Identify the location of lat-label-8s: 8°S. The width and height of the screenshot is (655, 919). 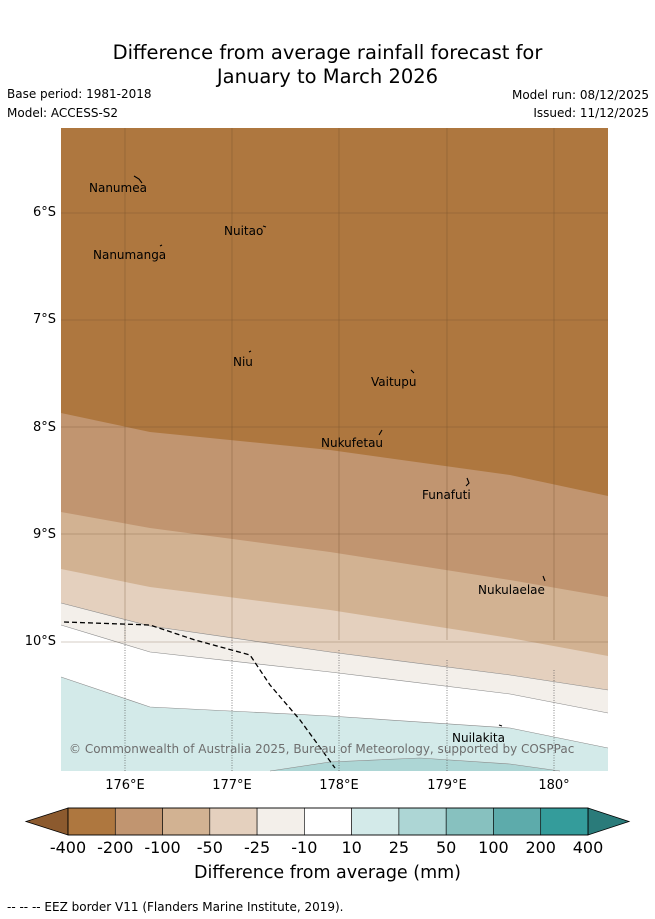
(44, 427).